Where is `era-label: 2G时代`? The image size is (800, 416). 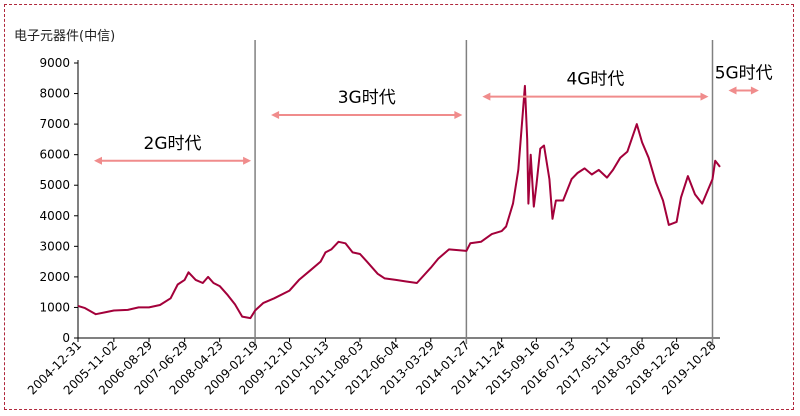 era-label: 2G时代 is located at coordinates (173, 144).